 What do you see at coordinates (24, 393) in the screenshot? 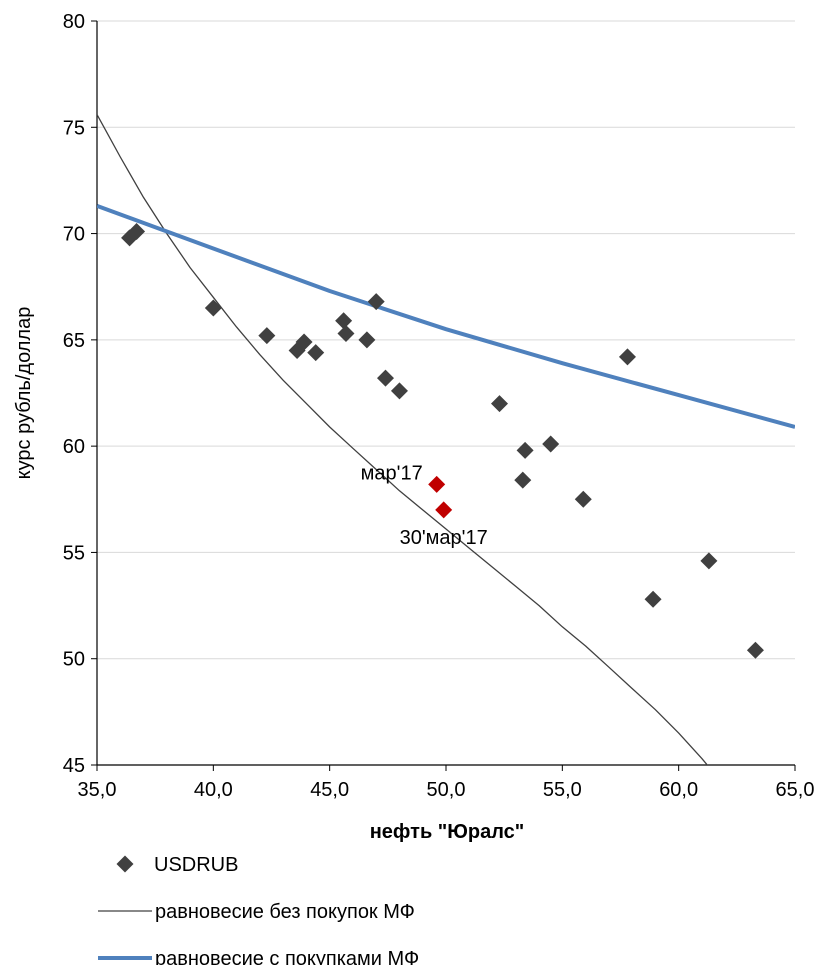
I see `y-axis-title: курс рубль/доллар` at bounding box center [24, 393].